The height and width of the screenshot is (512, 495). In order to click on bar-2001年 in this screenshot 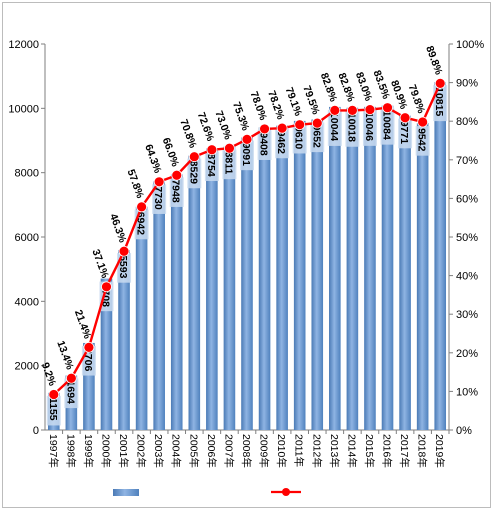, I will do `click(124, 340)`.